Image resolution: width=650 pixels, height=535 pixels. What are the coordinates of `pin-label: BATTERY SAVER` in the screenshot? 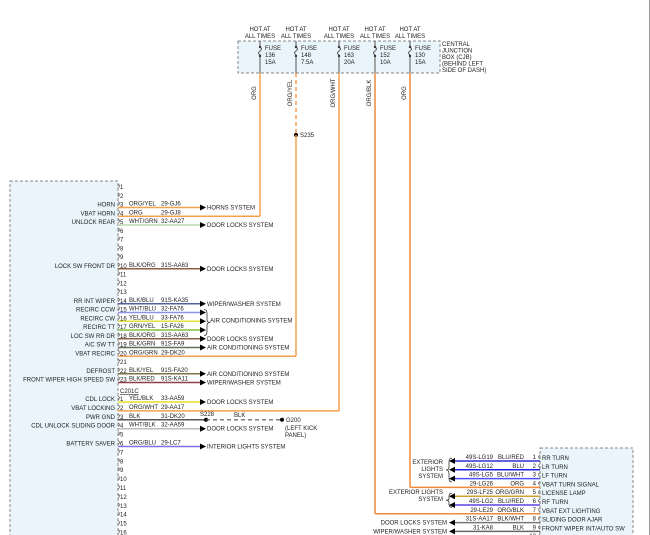 It's located at (90, 445).